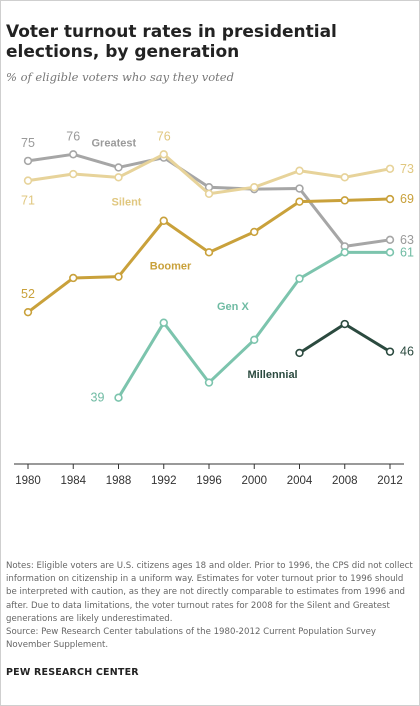 The width and height of the screenshot is (420, 706). I want to click on x-tick-label: 2008, so click(345, 481).